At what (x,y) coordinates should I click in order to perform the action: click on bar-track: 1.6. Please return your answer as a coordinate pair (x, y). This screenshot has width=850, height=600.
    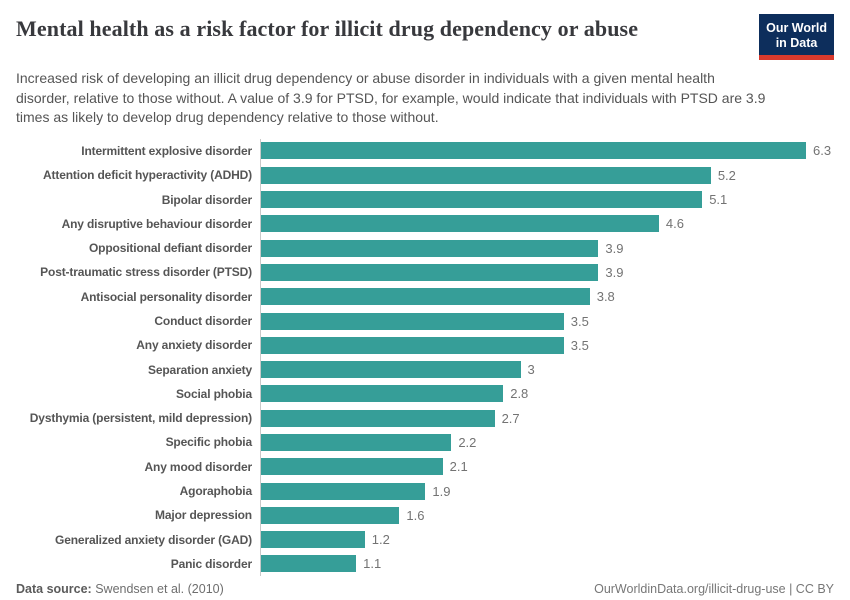
    Looking at the image, I should click on (547, 515).